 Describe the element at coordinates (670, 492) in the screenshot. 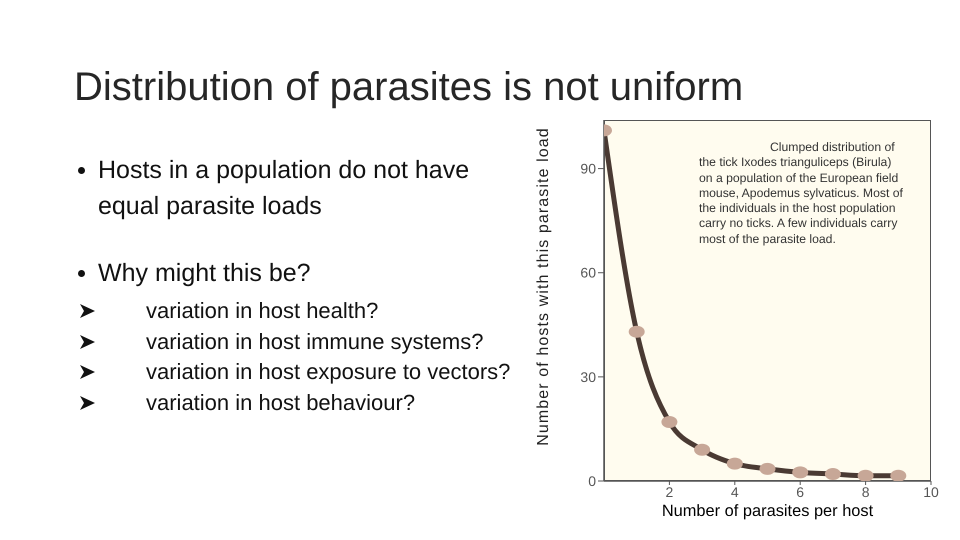

I see `x-tick-label: 2` at that location.